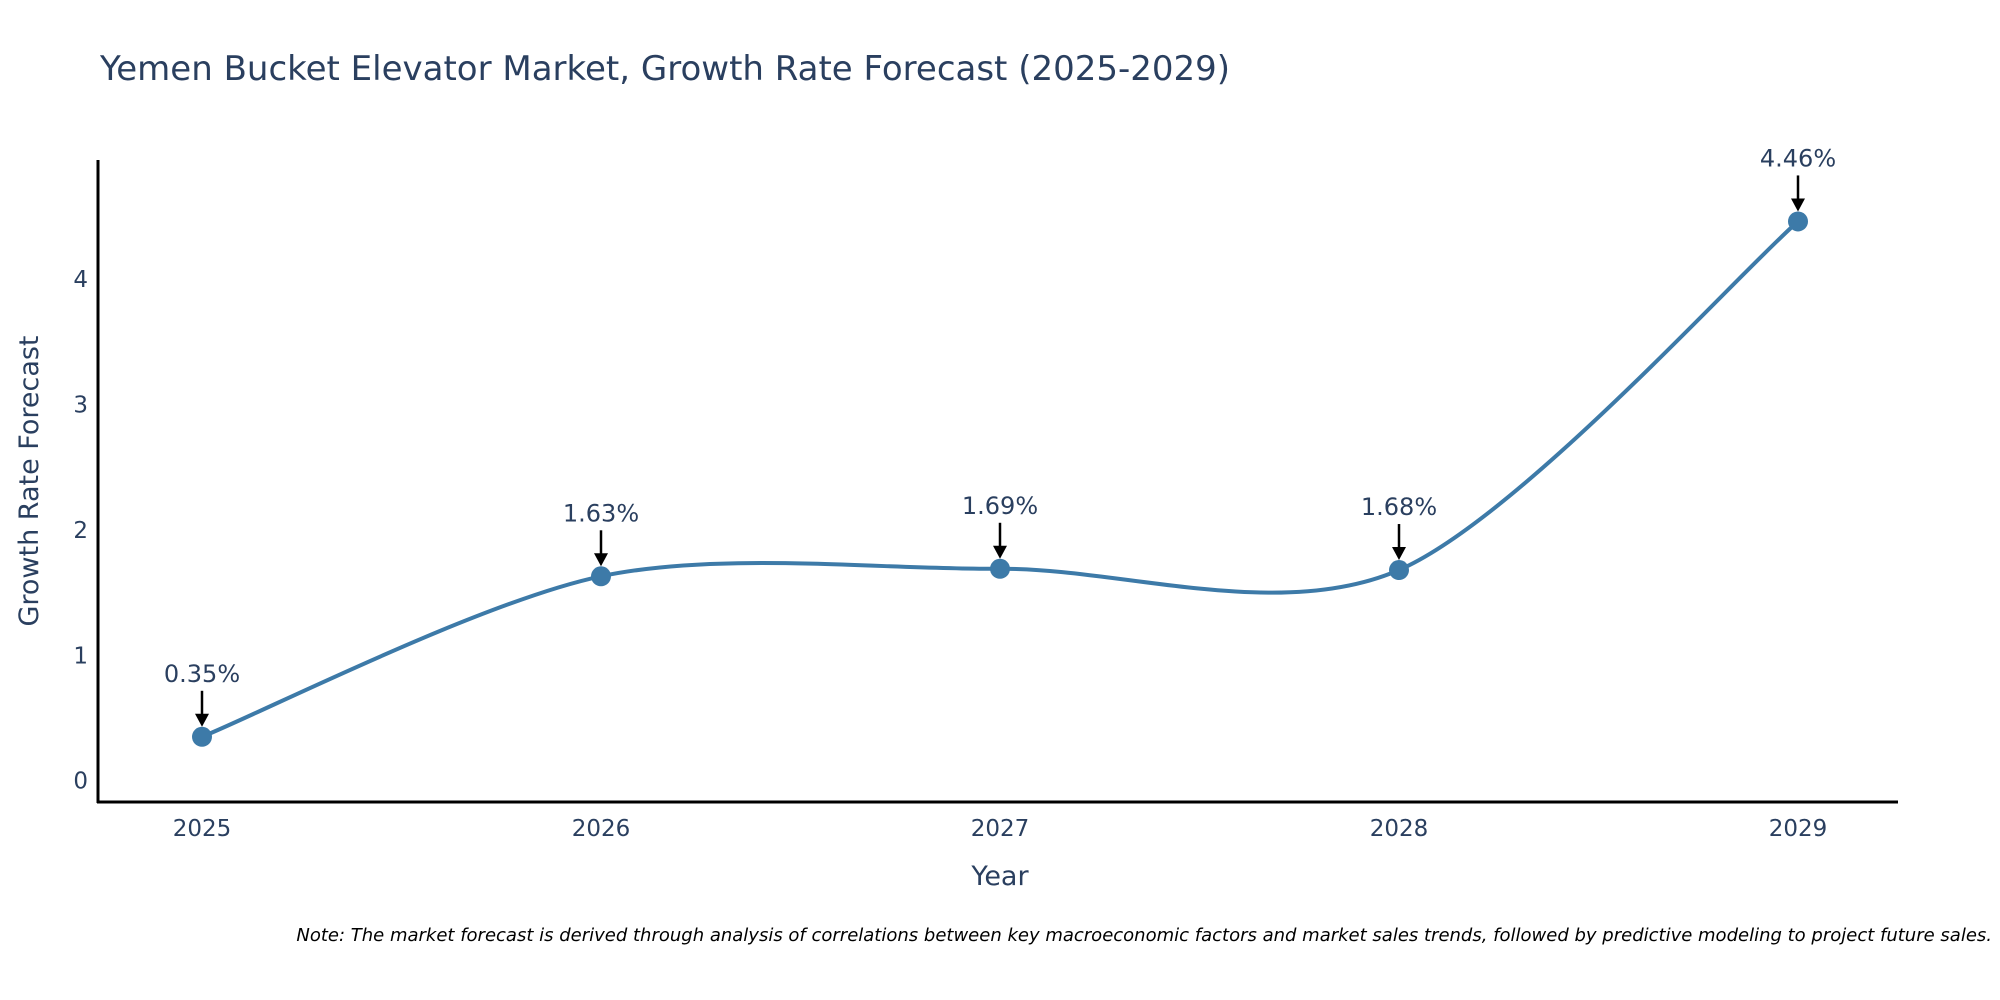 The height and width of the screenshot is (1000, 2000). I want to click on x-tick-label: 2026, so click(601, 829).